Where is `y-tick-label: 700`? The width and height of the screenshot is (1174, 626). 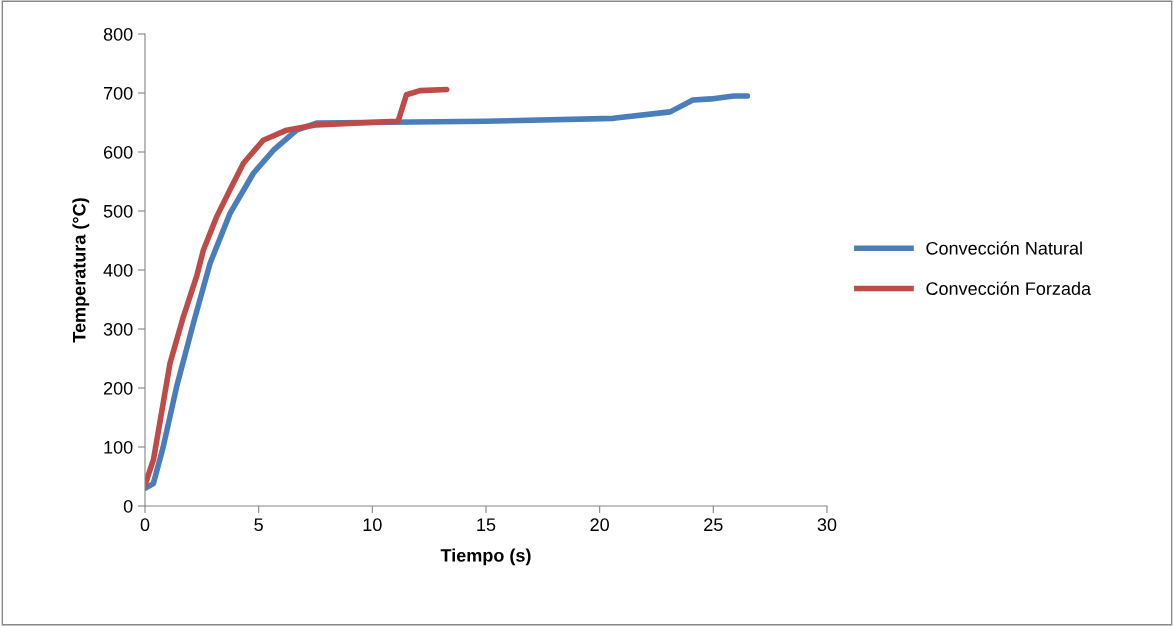 y-tick-label: 700 is located at coordinates (118, 93).